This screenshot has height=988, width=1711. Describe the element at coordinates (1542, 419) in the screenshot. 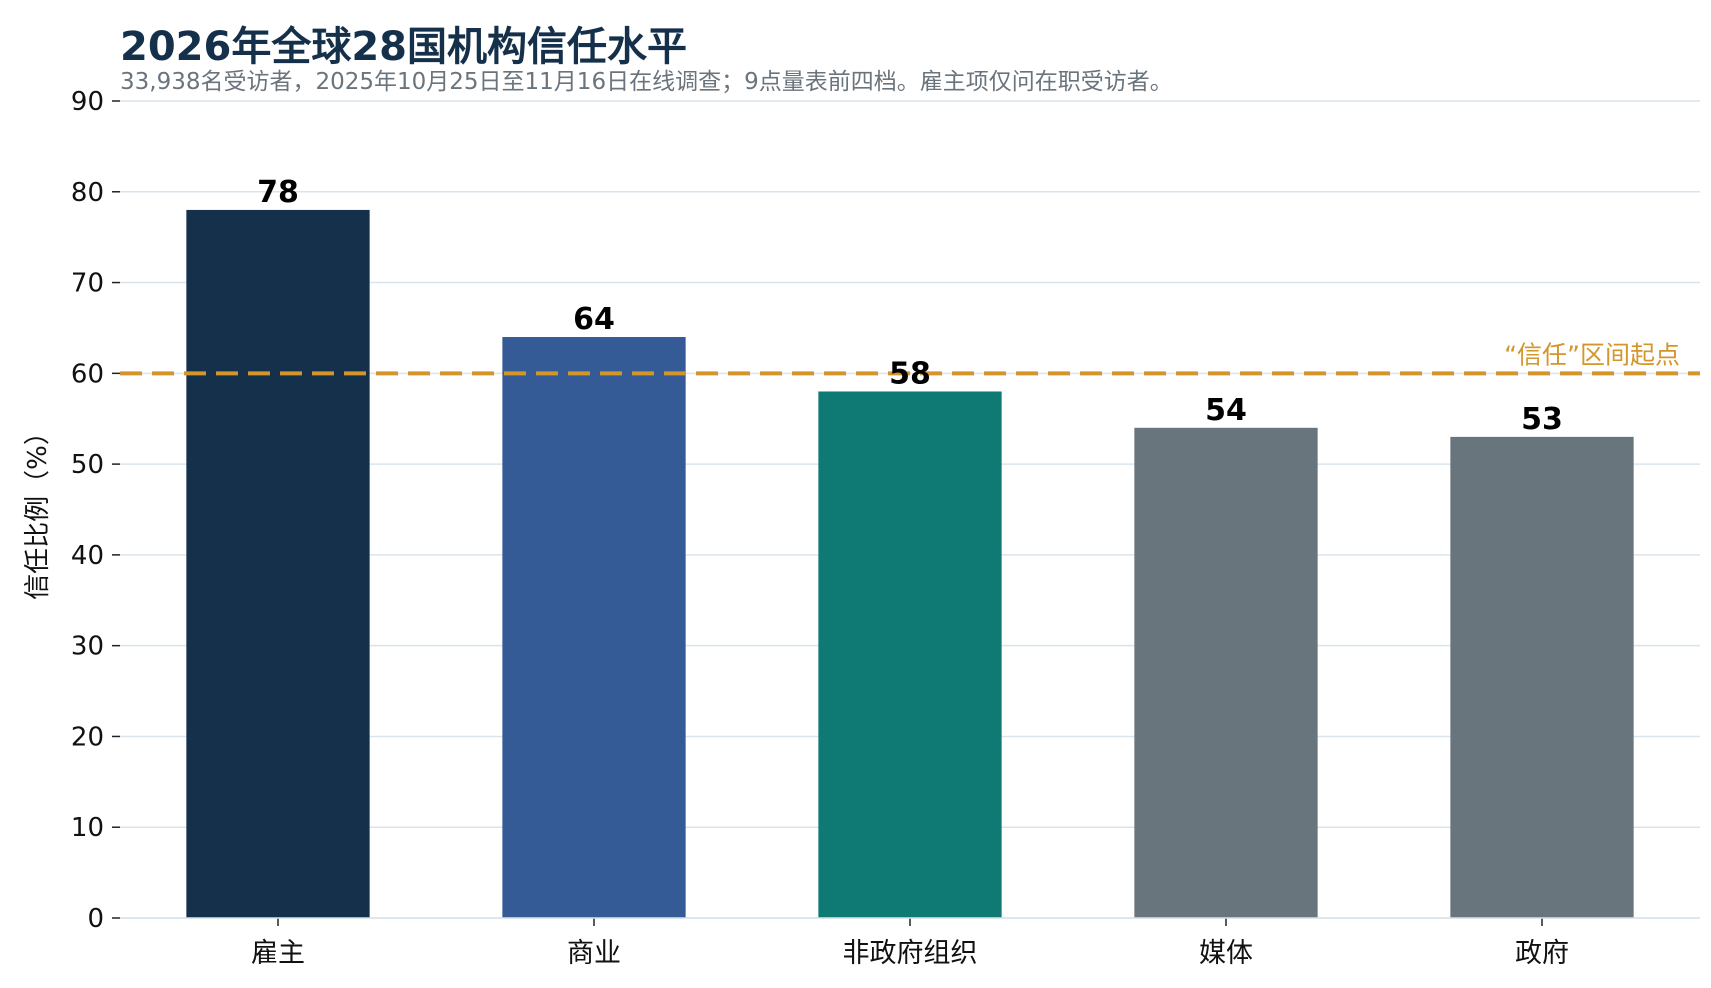

I see `data-label-4: 53` at that location.